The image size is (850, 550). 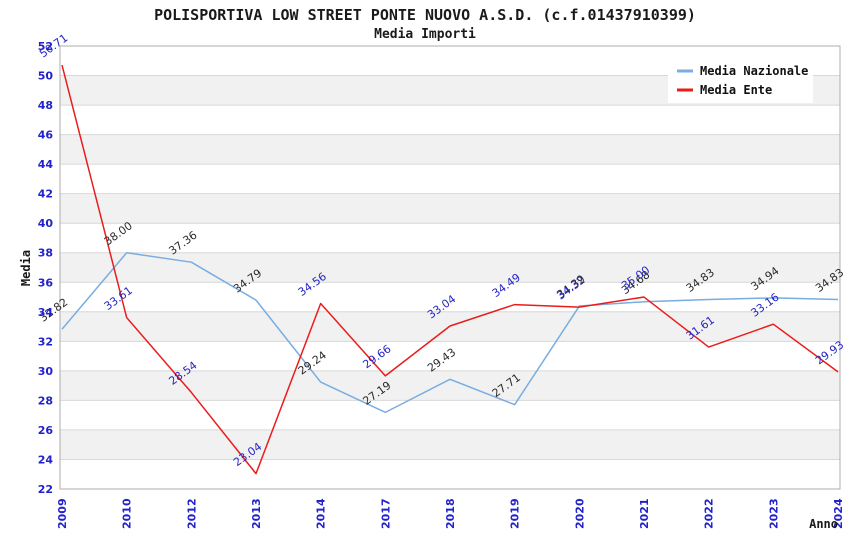 What do you see at coordinates (45, 194) in the screenshot?
I see `y-tick-label: 42` at bounding box center [45, 194].